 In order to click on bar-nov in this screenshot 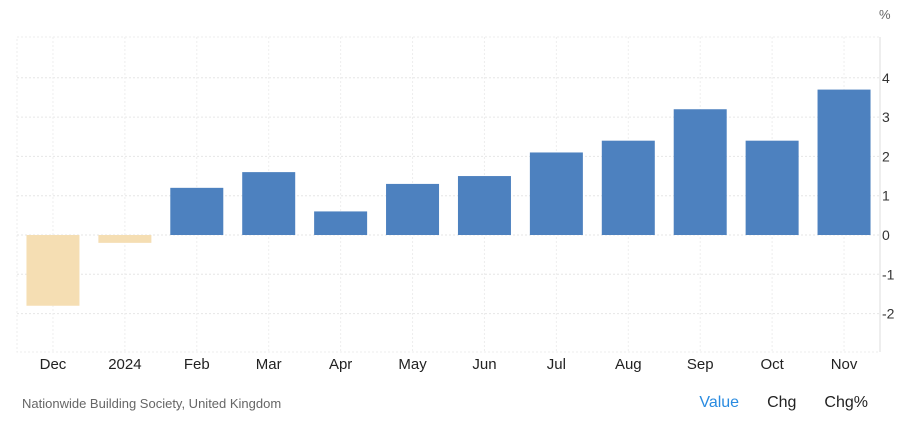, I will do `click(844, 162)`.